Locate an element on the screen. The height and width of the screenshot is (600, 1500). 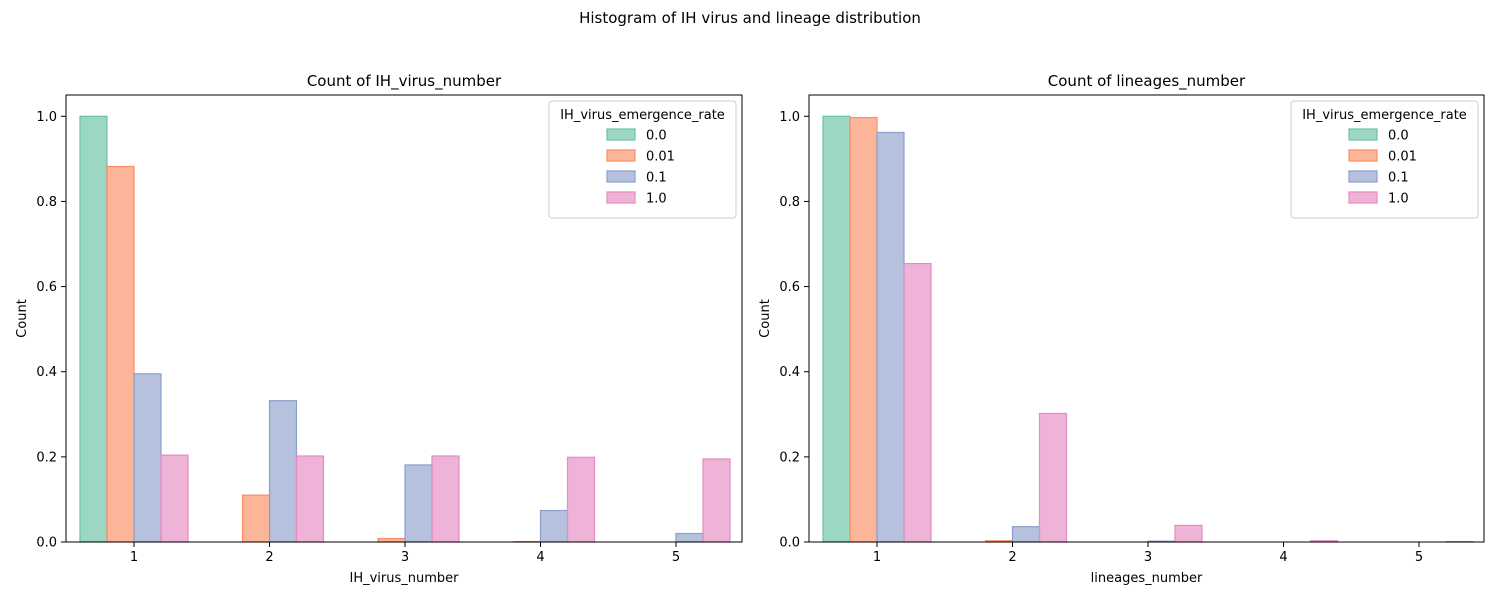
chart-title: Count of IH_virus_number is located at coordinates (404, 81).